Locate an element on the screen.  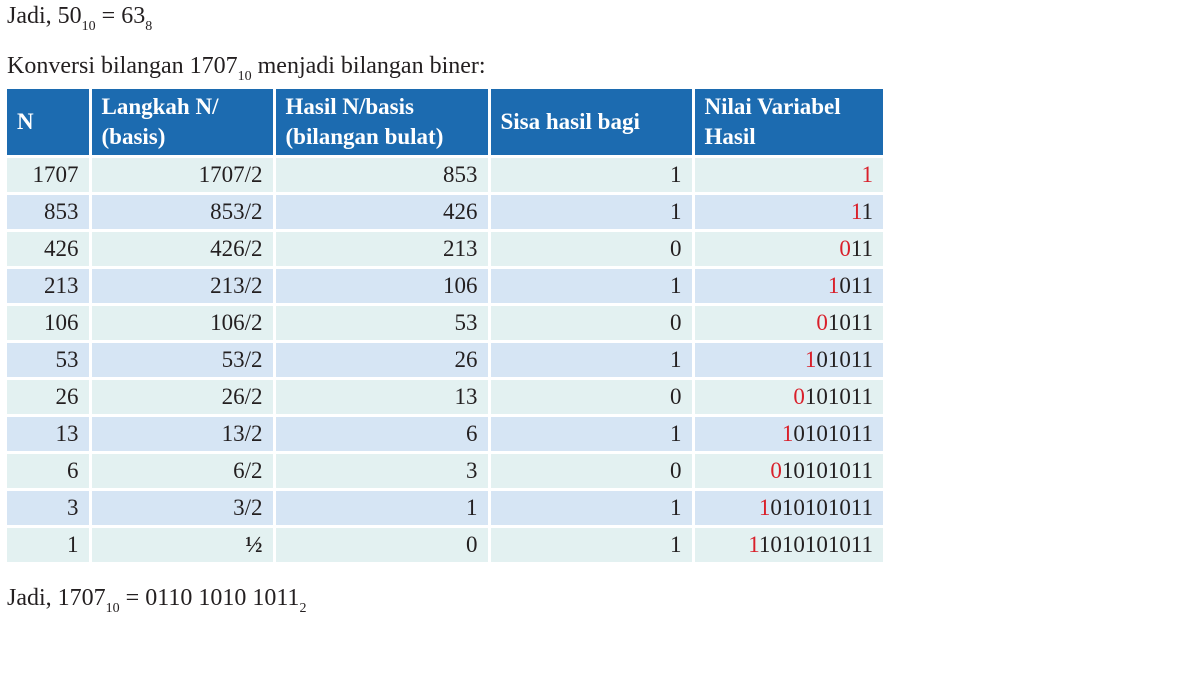
previous-bits: 1 is located at coordinates (867, 211).